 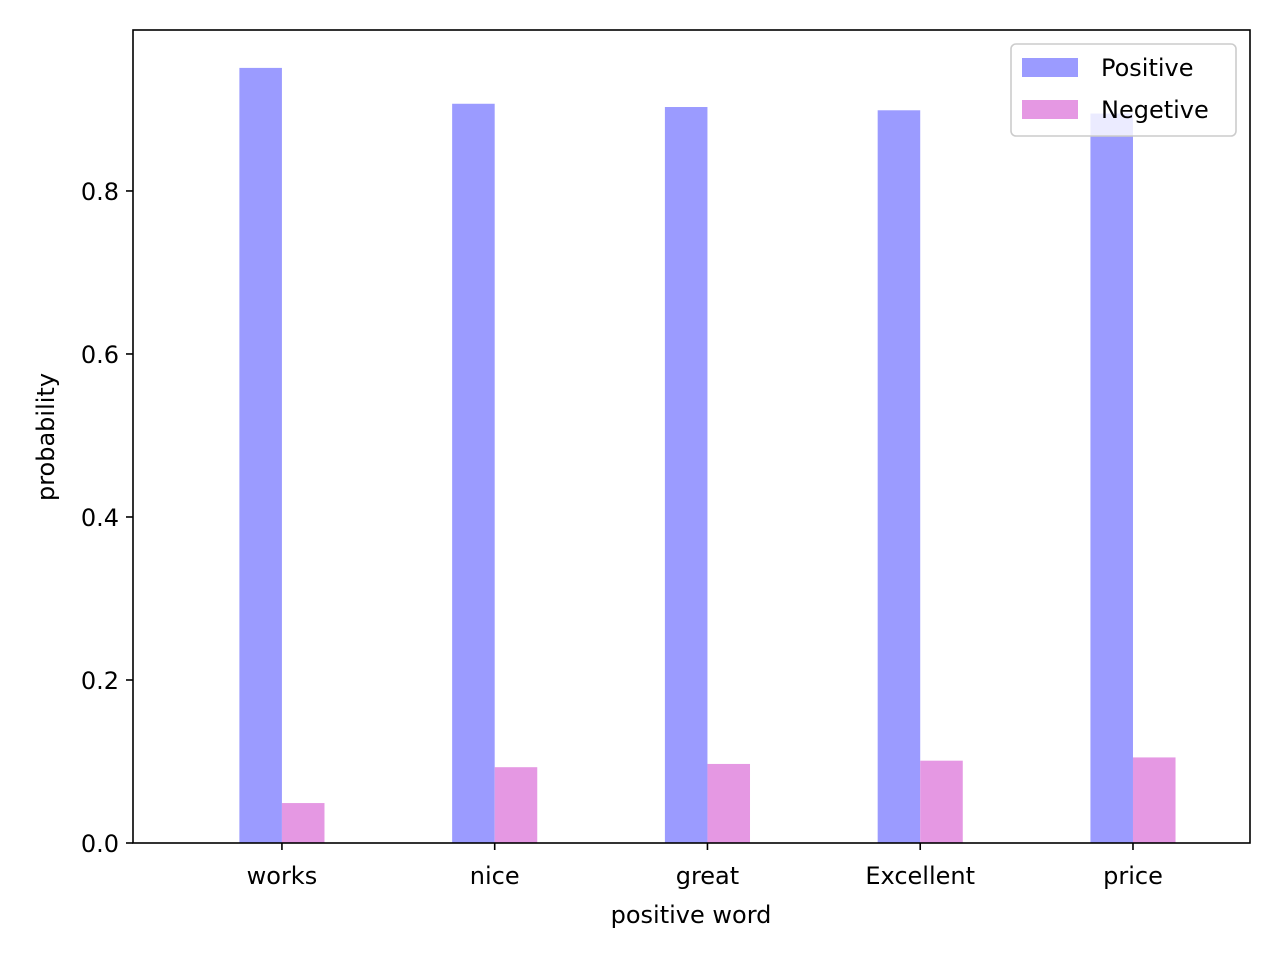 What do you see at coordinates (686, 475) in the screenshot?
I see `bar-positive-great` at bounding box center [686, 475].